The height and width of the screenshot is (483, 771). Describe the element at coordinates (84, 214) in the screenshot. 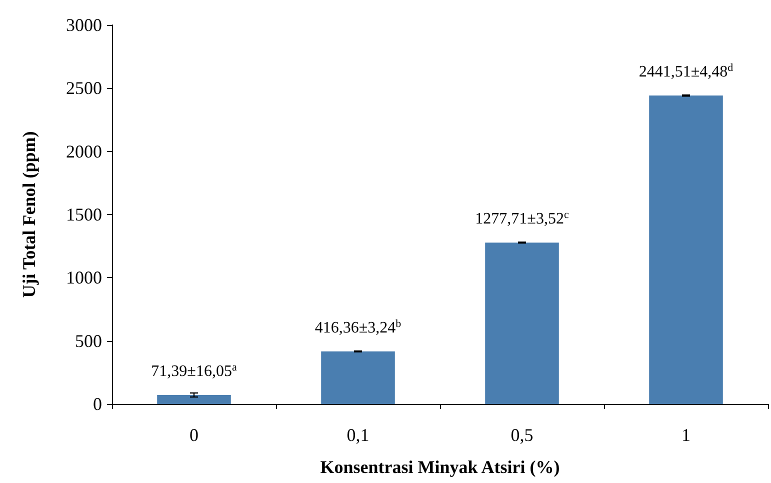

I see `y-tick-label: 1500` at that location.